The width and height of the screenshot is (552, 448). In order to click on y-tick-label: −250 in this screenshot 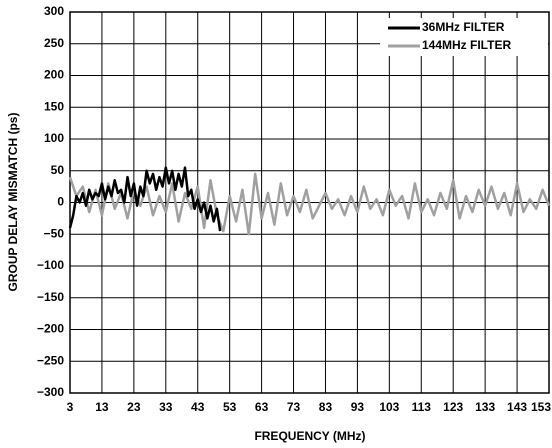, I will do `click(50, 360)`.